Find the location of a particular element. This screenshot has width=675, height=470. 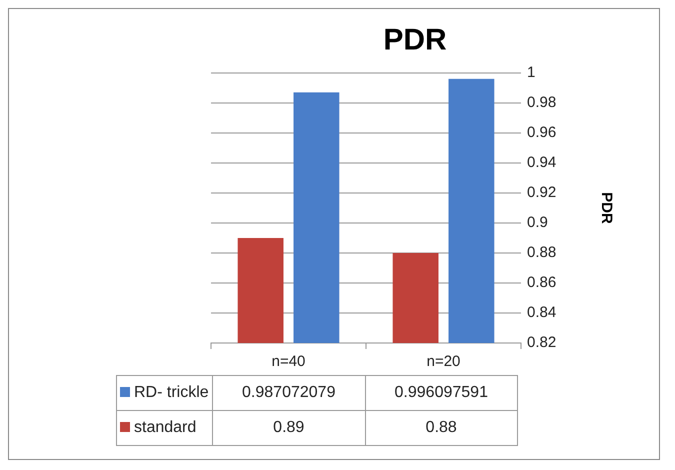

y-tick-label: 1 is located at coordinates (531, 73).